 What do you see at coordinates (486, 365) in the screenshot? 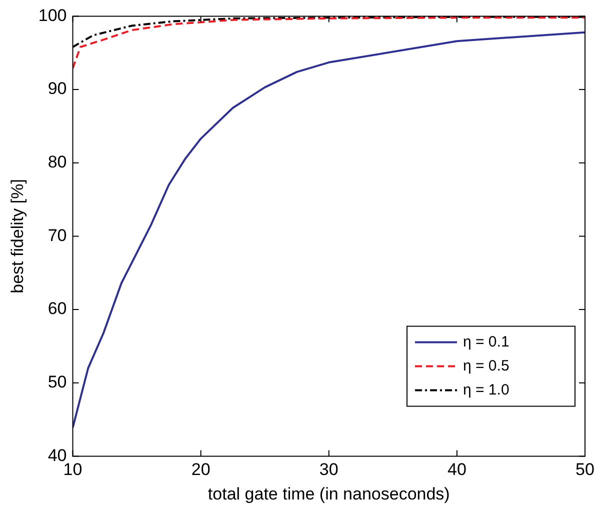
I see `legend-label: η = 0.5` at bounding box center [486, 365].